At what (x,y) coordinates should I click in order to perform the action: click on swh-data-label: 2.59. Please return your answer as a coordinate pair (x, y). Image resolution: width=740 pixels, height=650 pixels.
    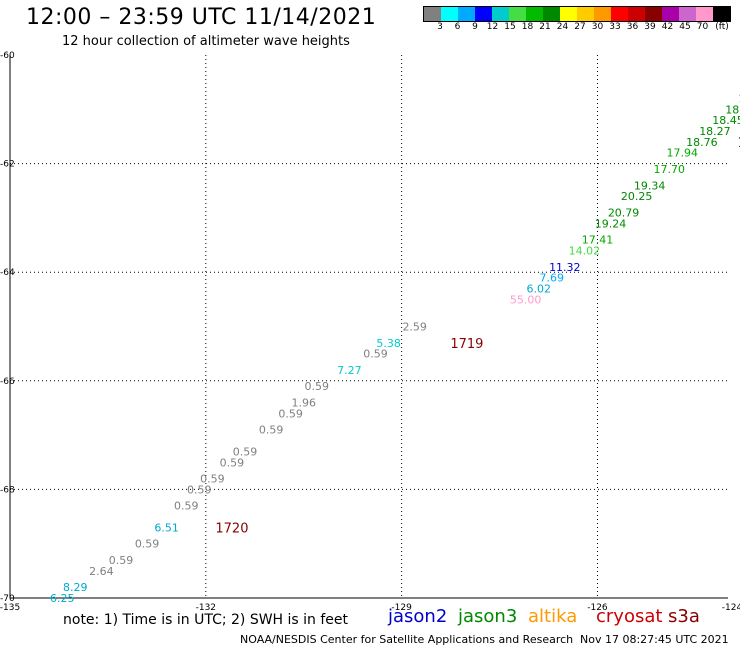
    Looking at the image, I should click on (414, 327).